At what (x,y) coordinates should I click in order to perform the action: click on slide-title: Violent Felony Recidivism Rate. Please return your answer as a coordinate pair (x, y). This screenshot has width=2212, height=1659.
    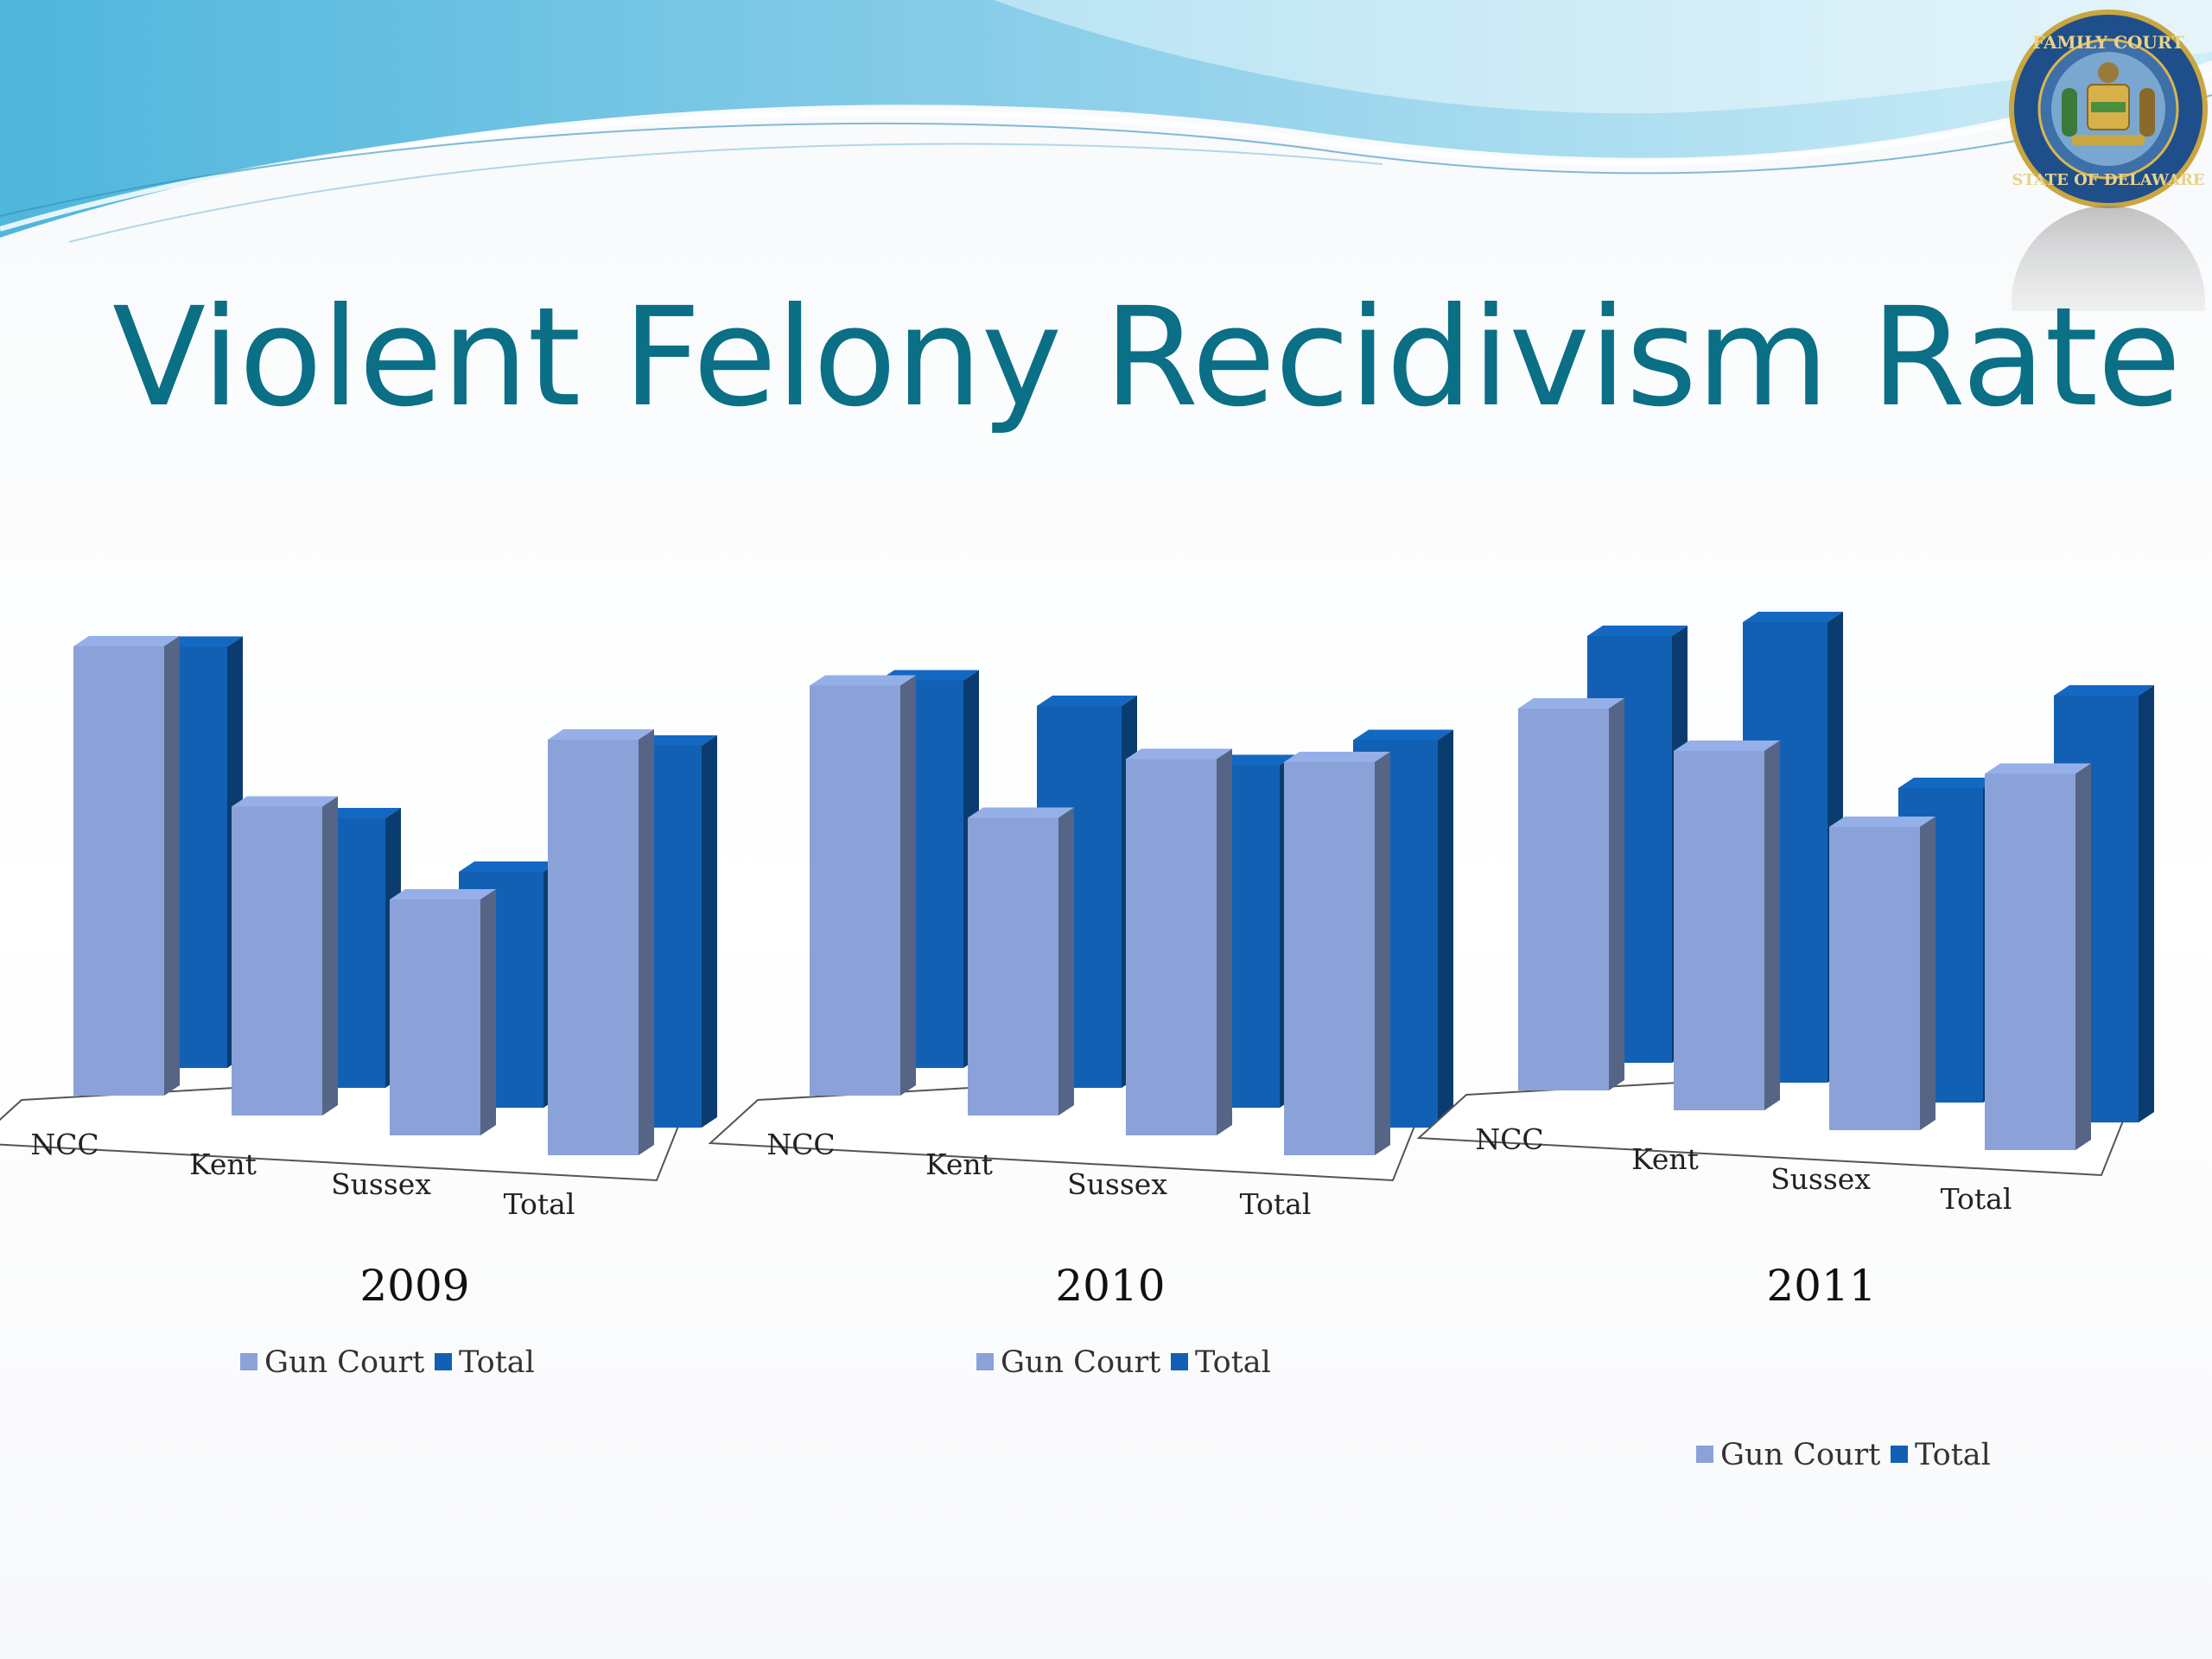
    Looking at the image, I should click on (1146, 357).